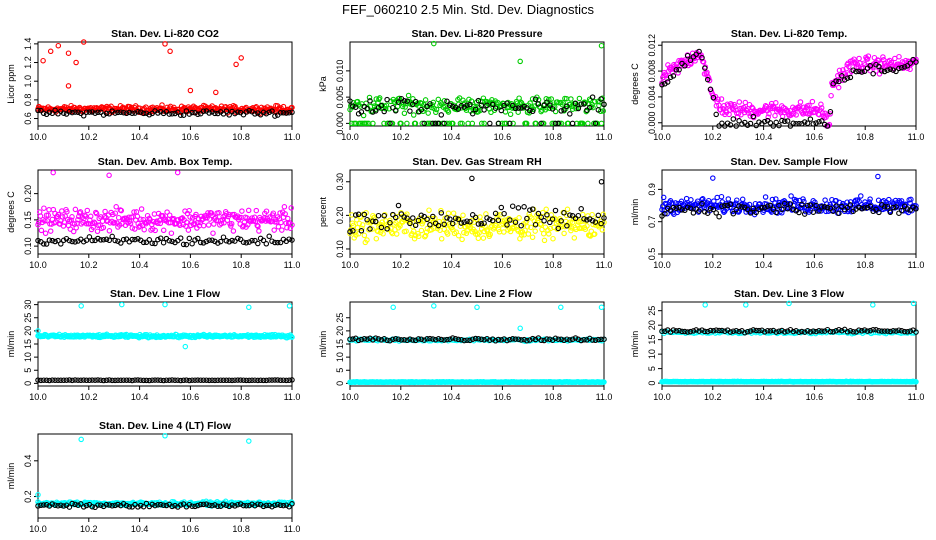 Image resolution: width=936 pixels, height=540 pixels. What do you see at coordinates (553, 397) in the screenshot?
I see `x-tick-label: 10.8` at bounding box center [553, 397].